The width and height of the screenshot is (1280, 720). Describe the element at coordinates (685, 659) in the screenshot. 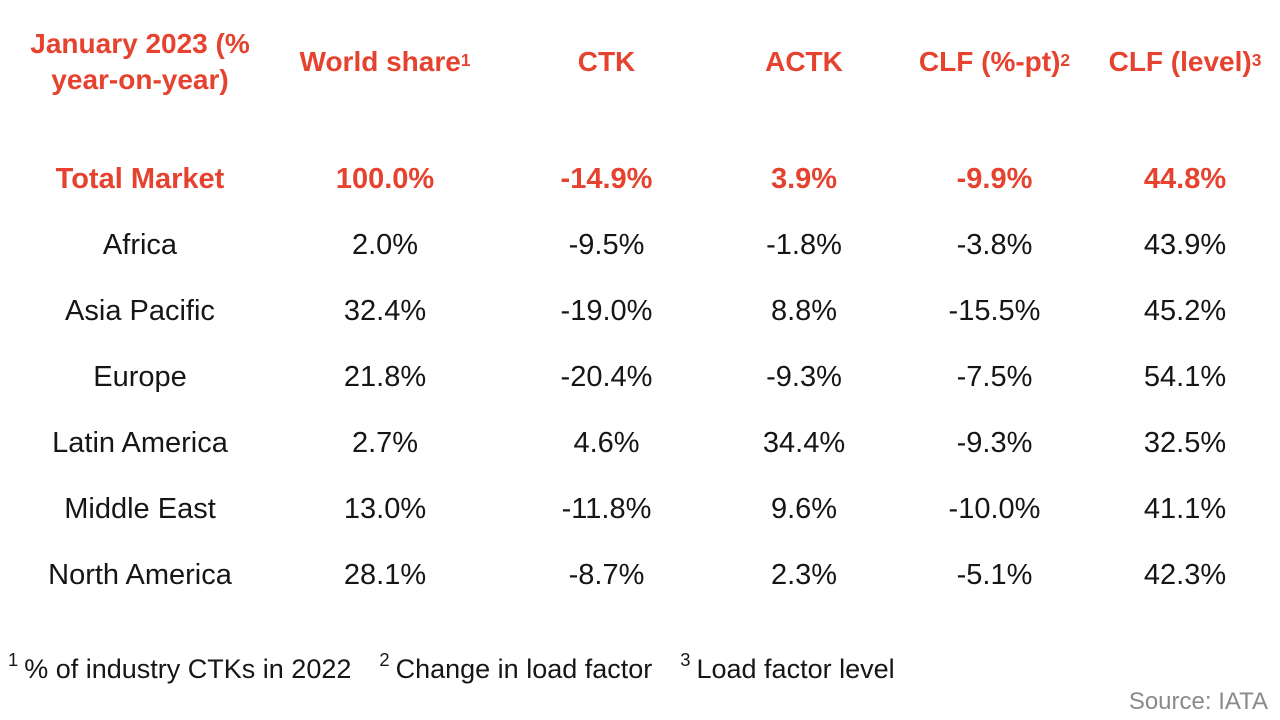

I see `footnote-3-superscript: 3` at that location.